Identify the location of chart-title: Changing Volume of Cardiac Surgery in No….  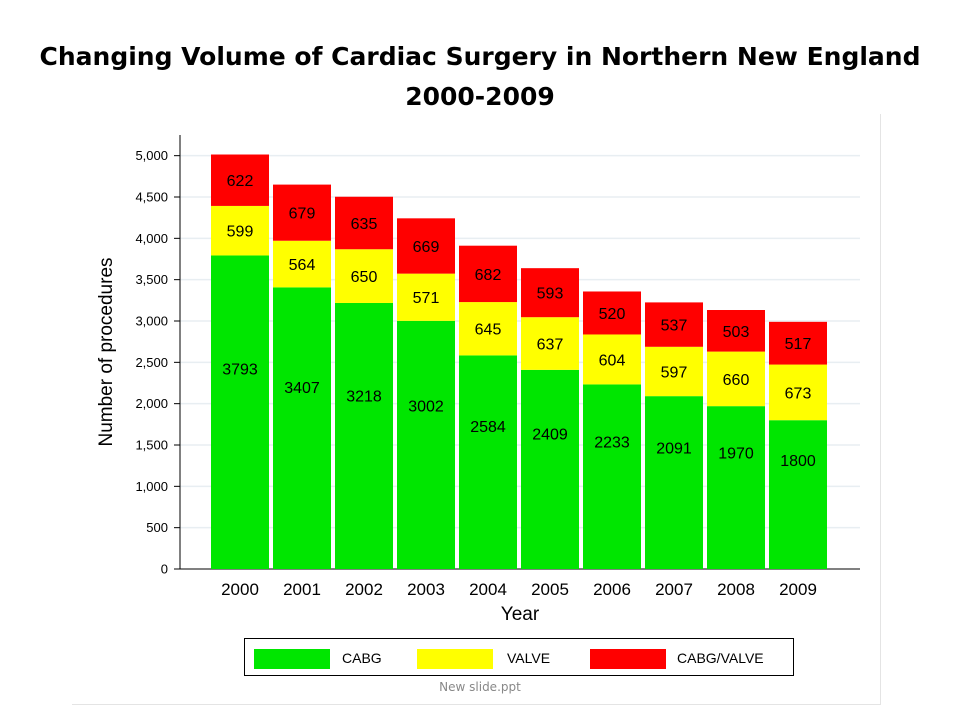
(480, 56).